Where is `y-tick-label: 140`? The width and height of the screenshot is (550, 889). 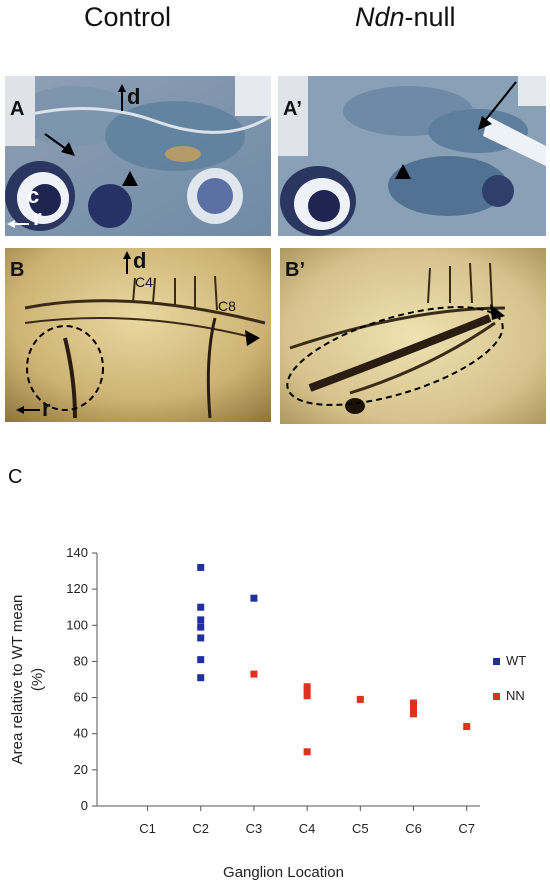 y-tick-label: 140 is located at coordinates (77, 552).